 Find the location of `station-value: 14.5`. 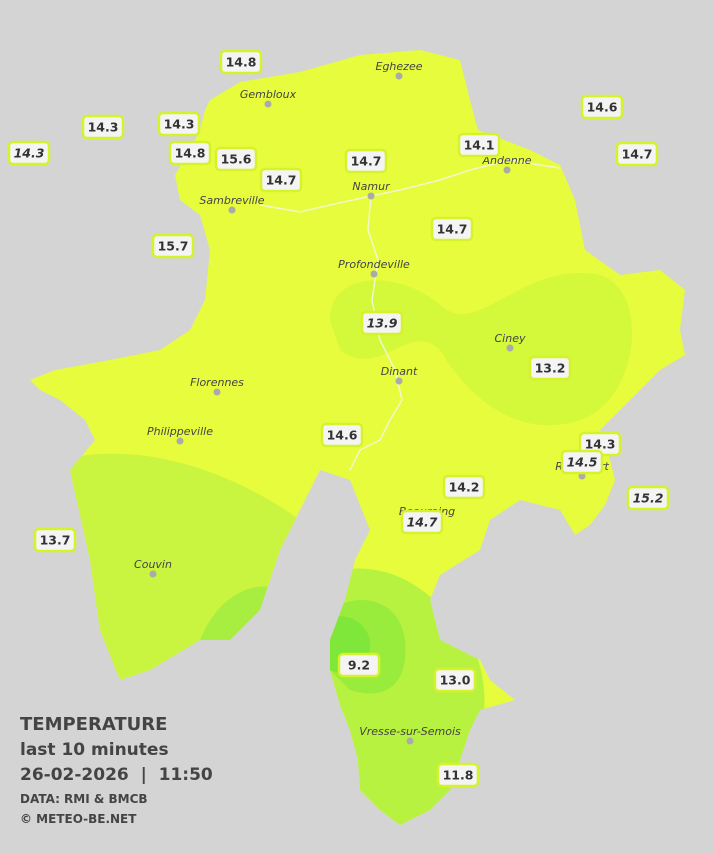

station-value: 14.5 is located at coordinates (582, 462).